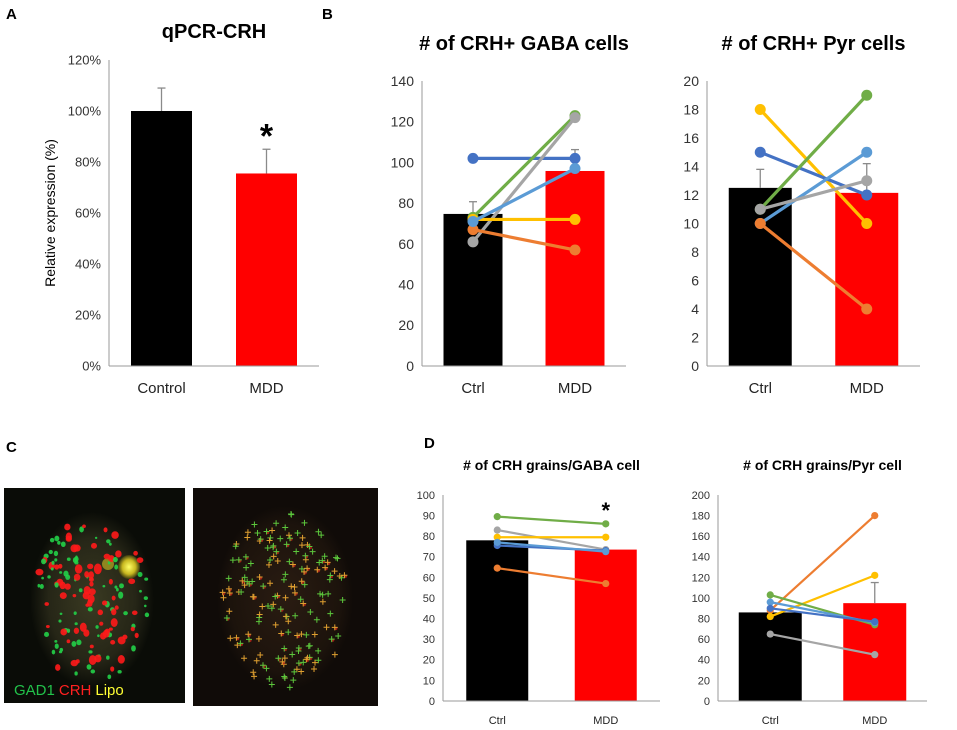  I want to click on y-tick-label: 120, so click(403, 122).